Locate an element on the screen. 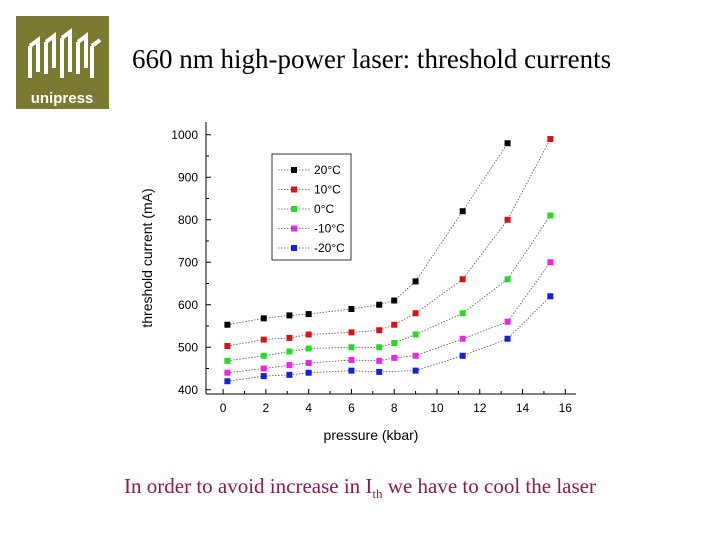  y-tick-label: 700 is located at coordinates (188, 262).